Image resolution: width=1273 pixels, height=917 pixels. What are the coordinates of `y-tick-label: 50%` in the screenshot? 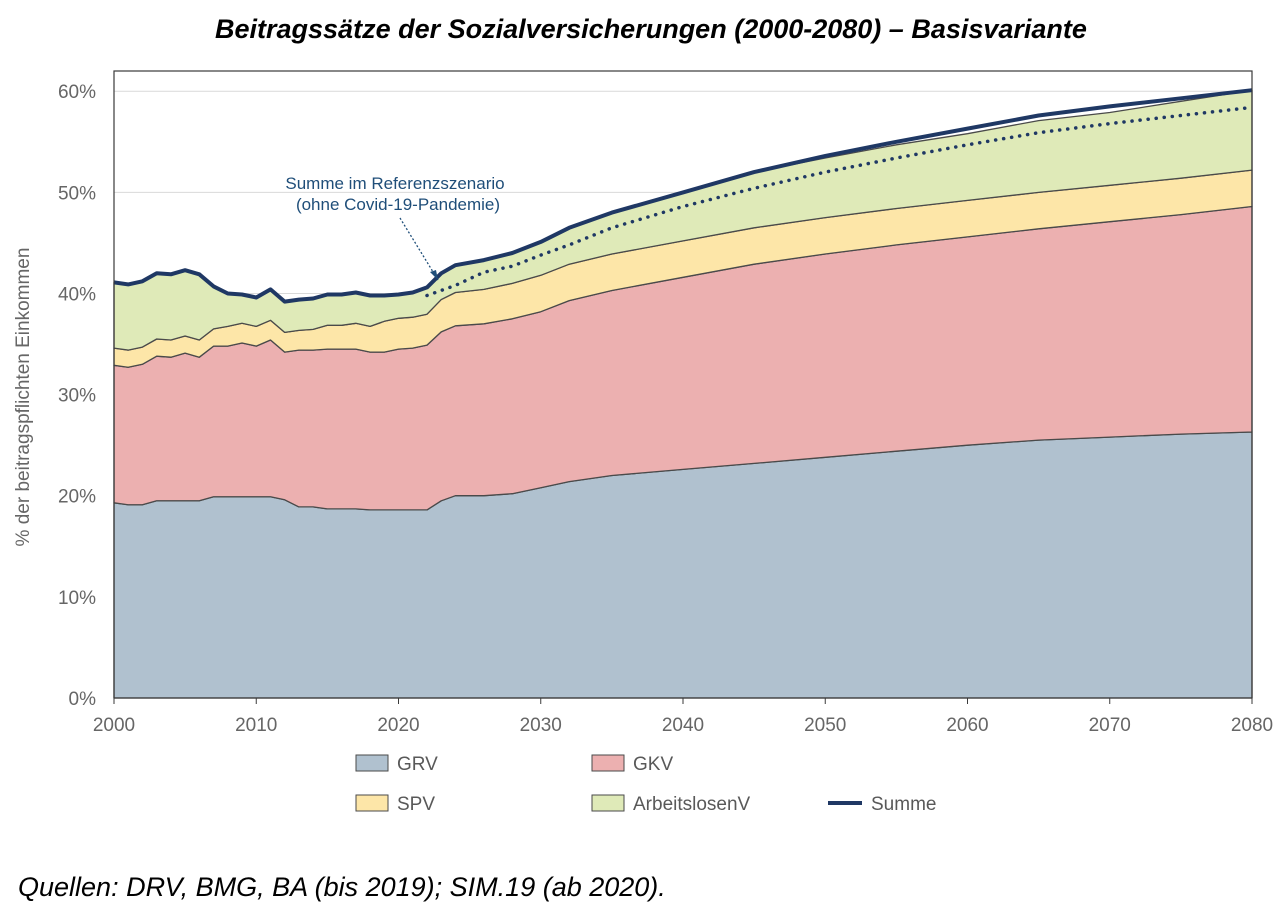 It's located at (77, 193).